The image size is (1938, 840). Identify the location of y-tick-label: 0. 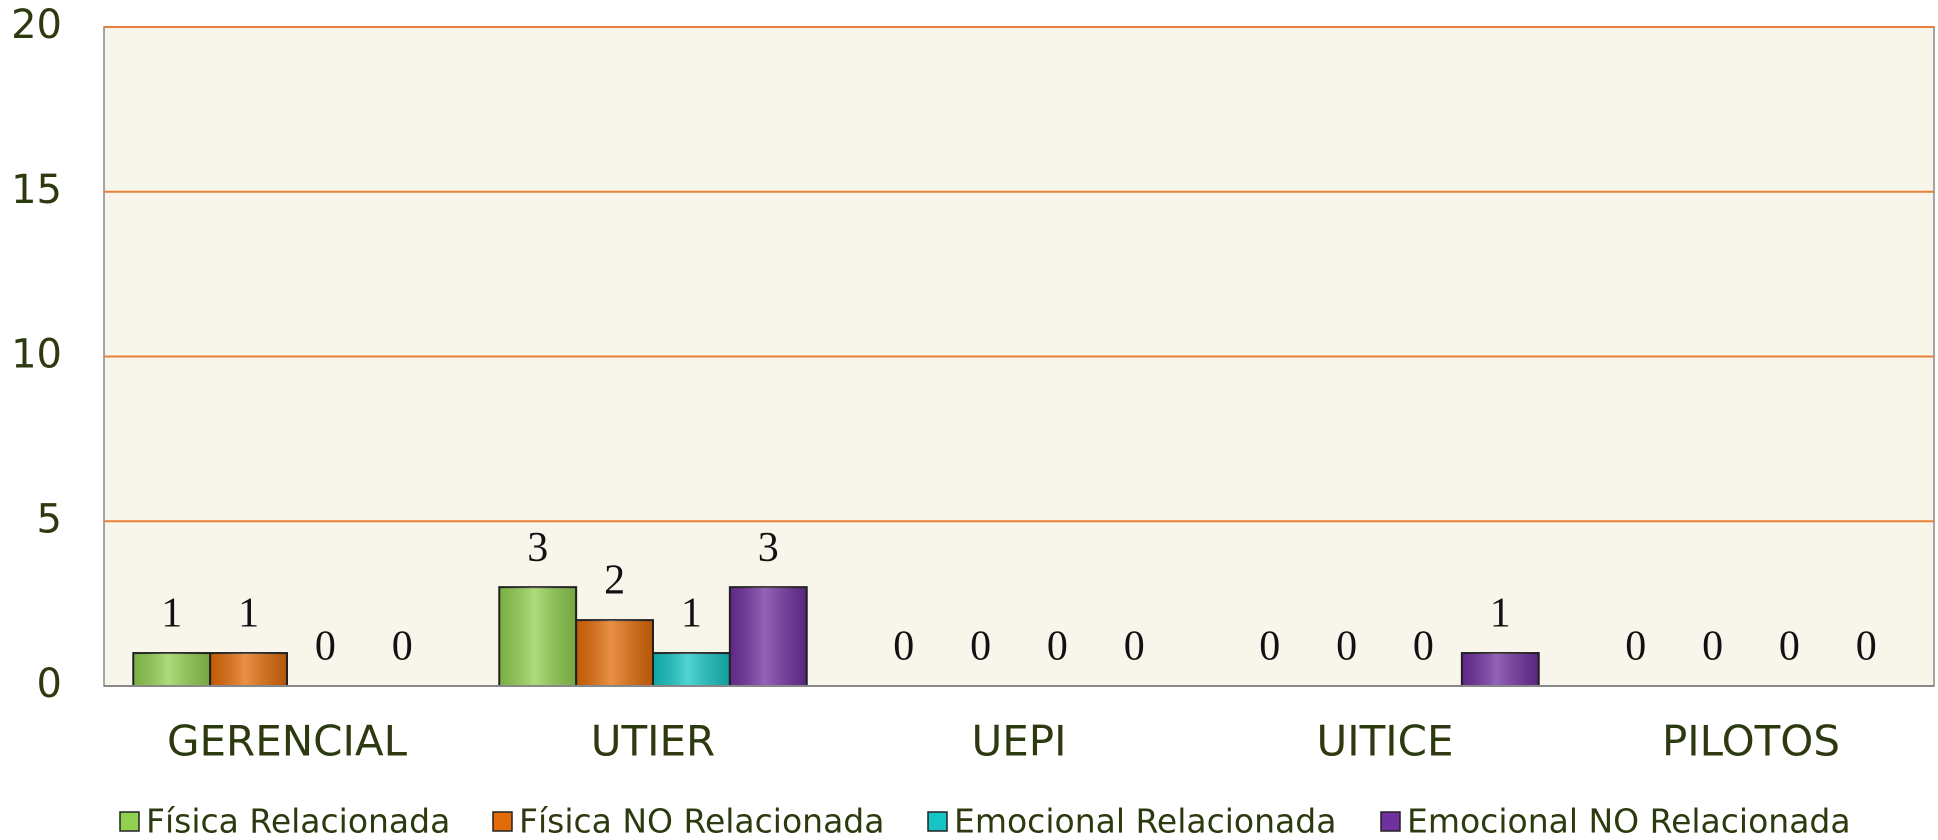
(49, 684).